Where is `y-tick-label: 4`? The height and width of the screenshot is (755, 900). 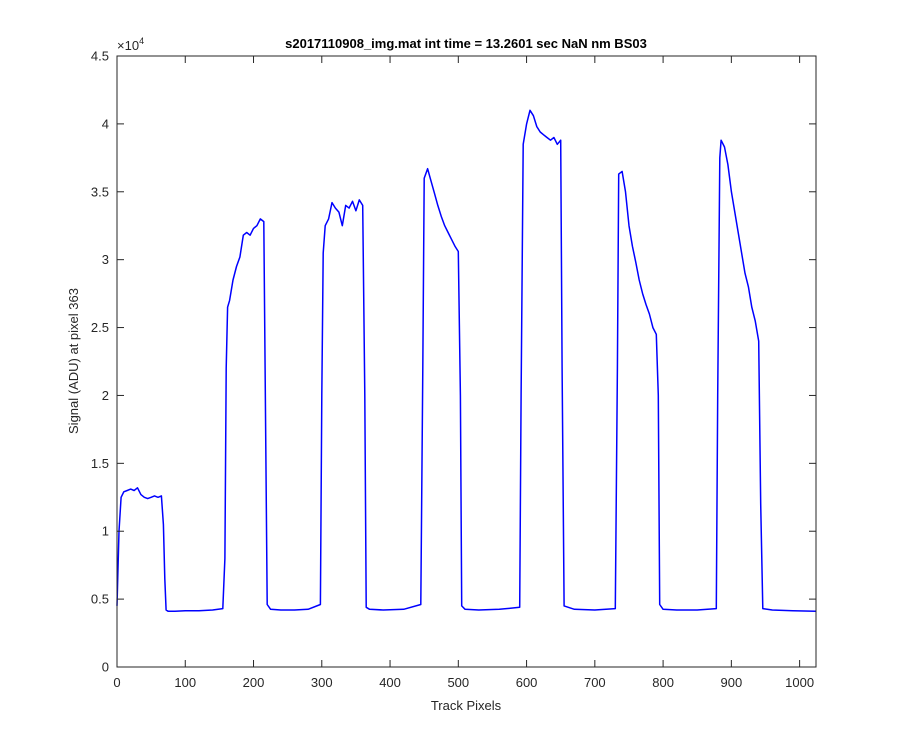
y-tick-label: 4 is located at coordinates (105, 123).